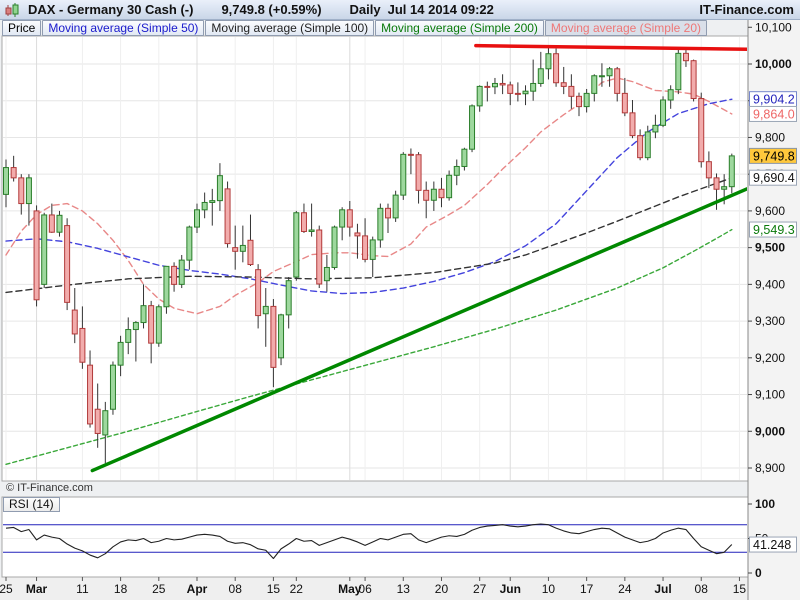  I want to click on svg-text: 8,900, so click(770, 468).